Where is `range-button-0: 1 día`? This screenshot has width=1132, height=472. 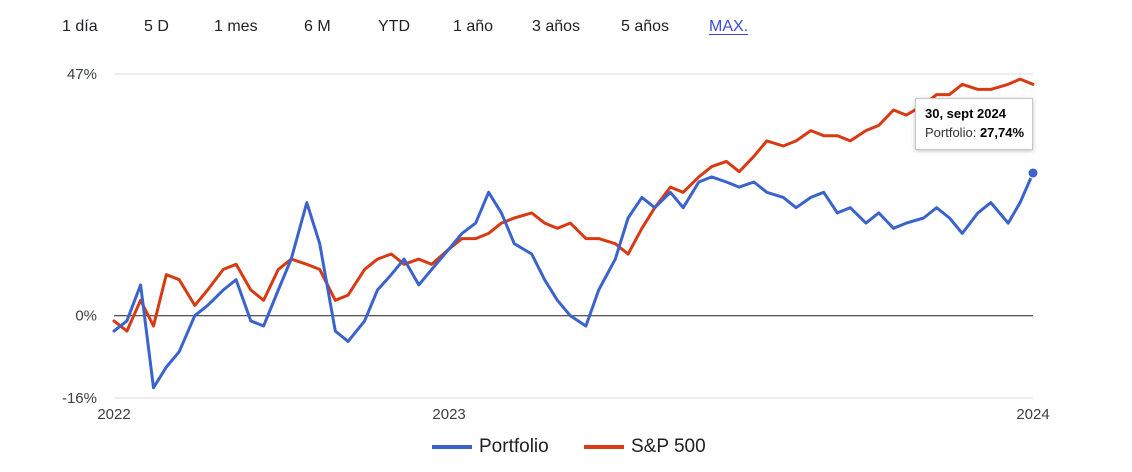
range-button-0: 1 día is located at coordinates (80, 26).